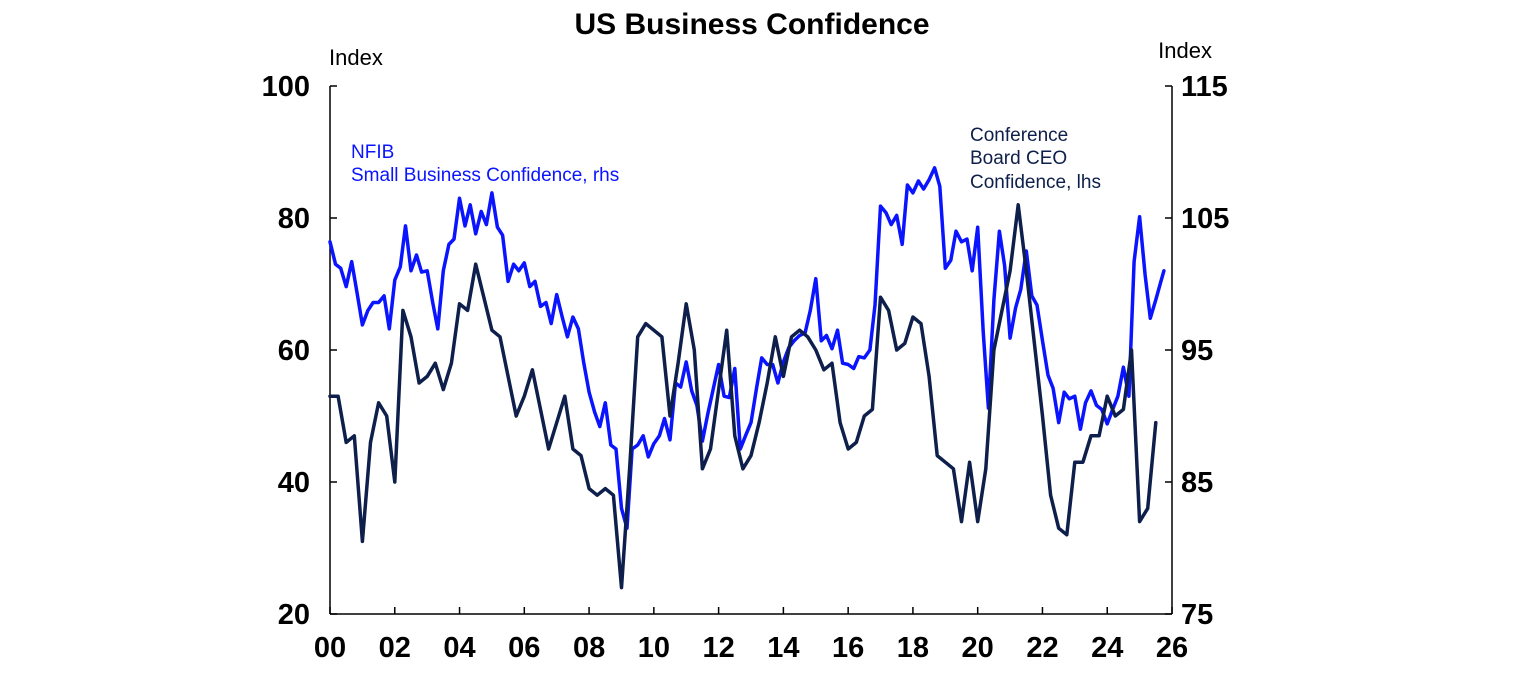 The width and height of the screenshot is (1536, 680). I want to click on left-axis-unit-label: Index, so click(356, 57).